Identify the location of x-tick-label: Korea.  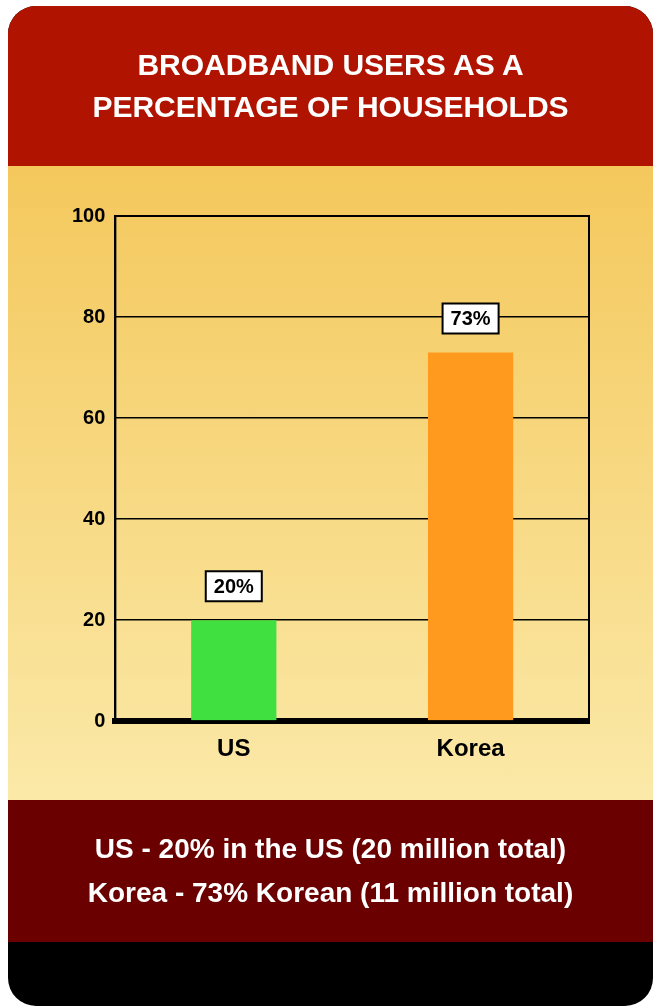
(471, 748).